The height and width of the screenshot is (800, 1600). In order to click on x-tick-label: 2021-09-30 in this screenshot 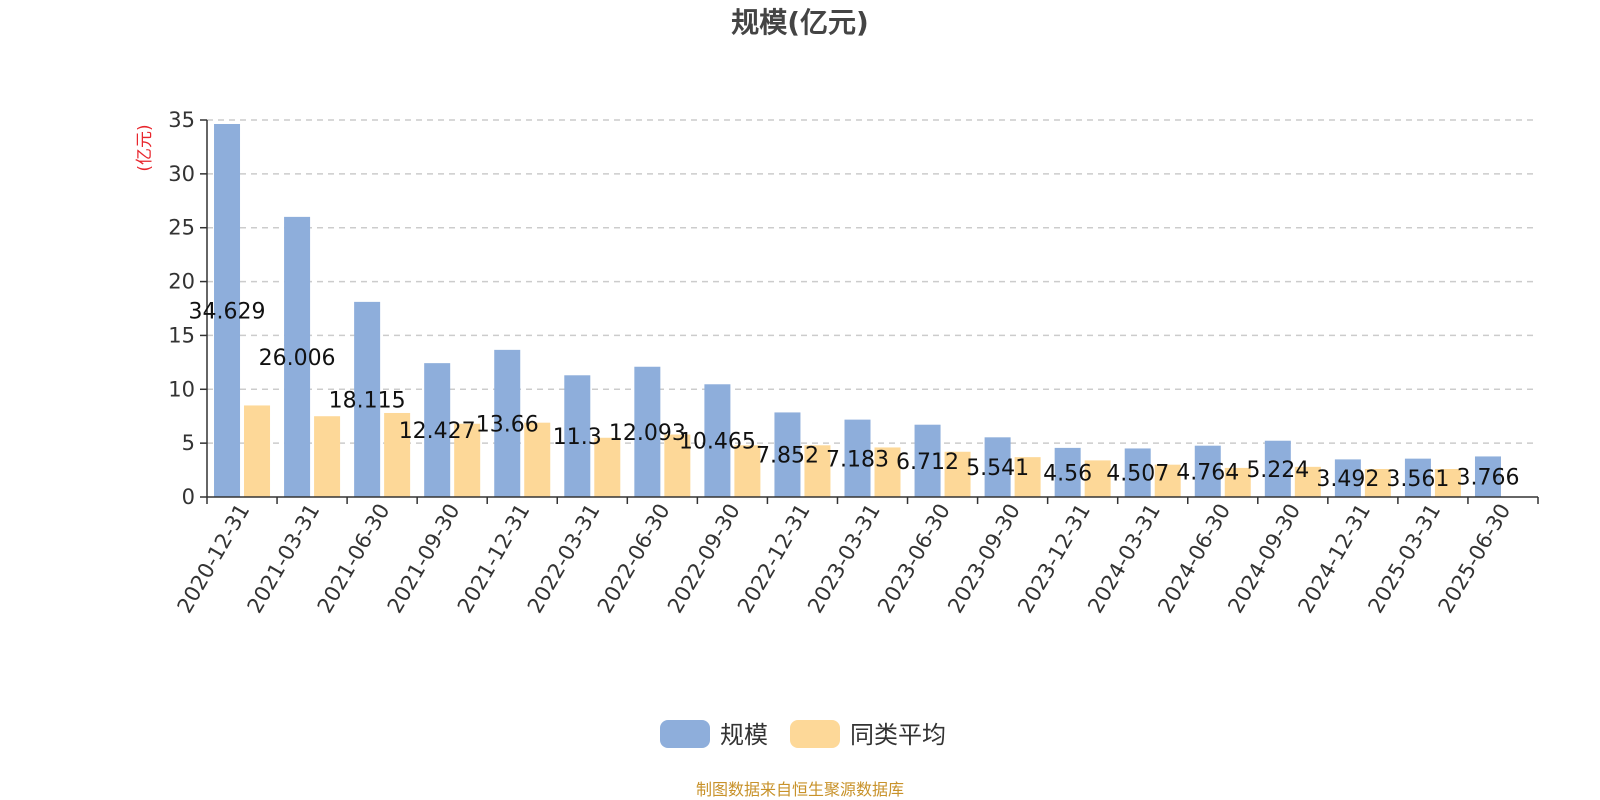, I will do `click(424, 559)`.